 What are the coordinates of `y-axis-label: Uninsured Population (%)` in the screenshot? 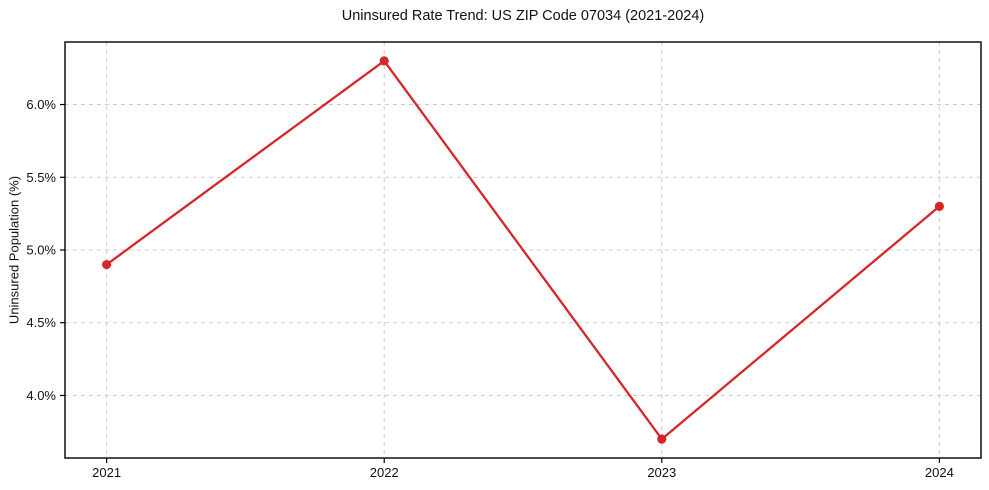 It's located at (14, 250).